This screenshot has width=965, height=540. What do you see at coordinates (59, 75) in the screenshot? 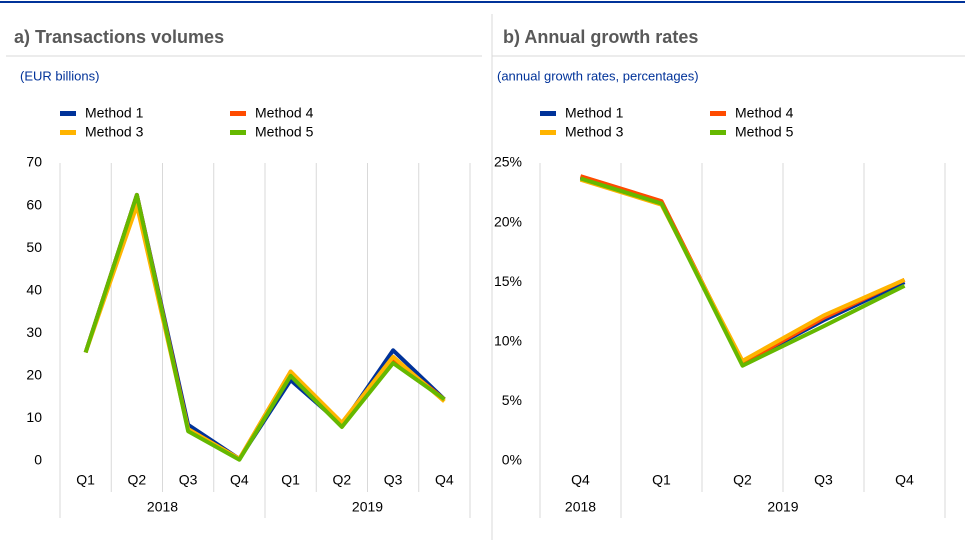
I see `subtitle: (EUR billions)` at bounding box center [59, 75].